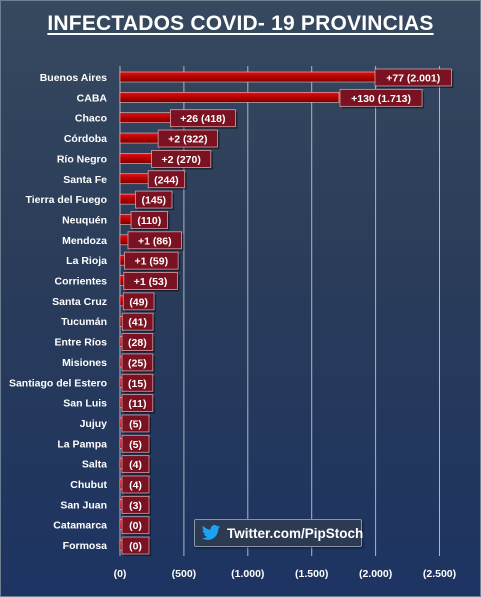  I want to click on data-label-text: (41), so click(137, 323).